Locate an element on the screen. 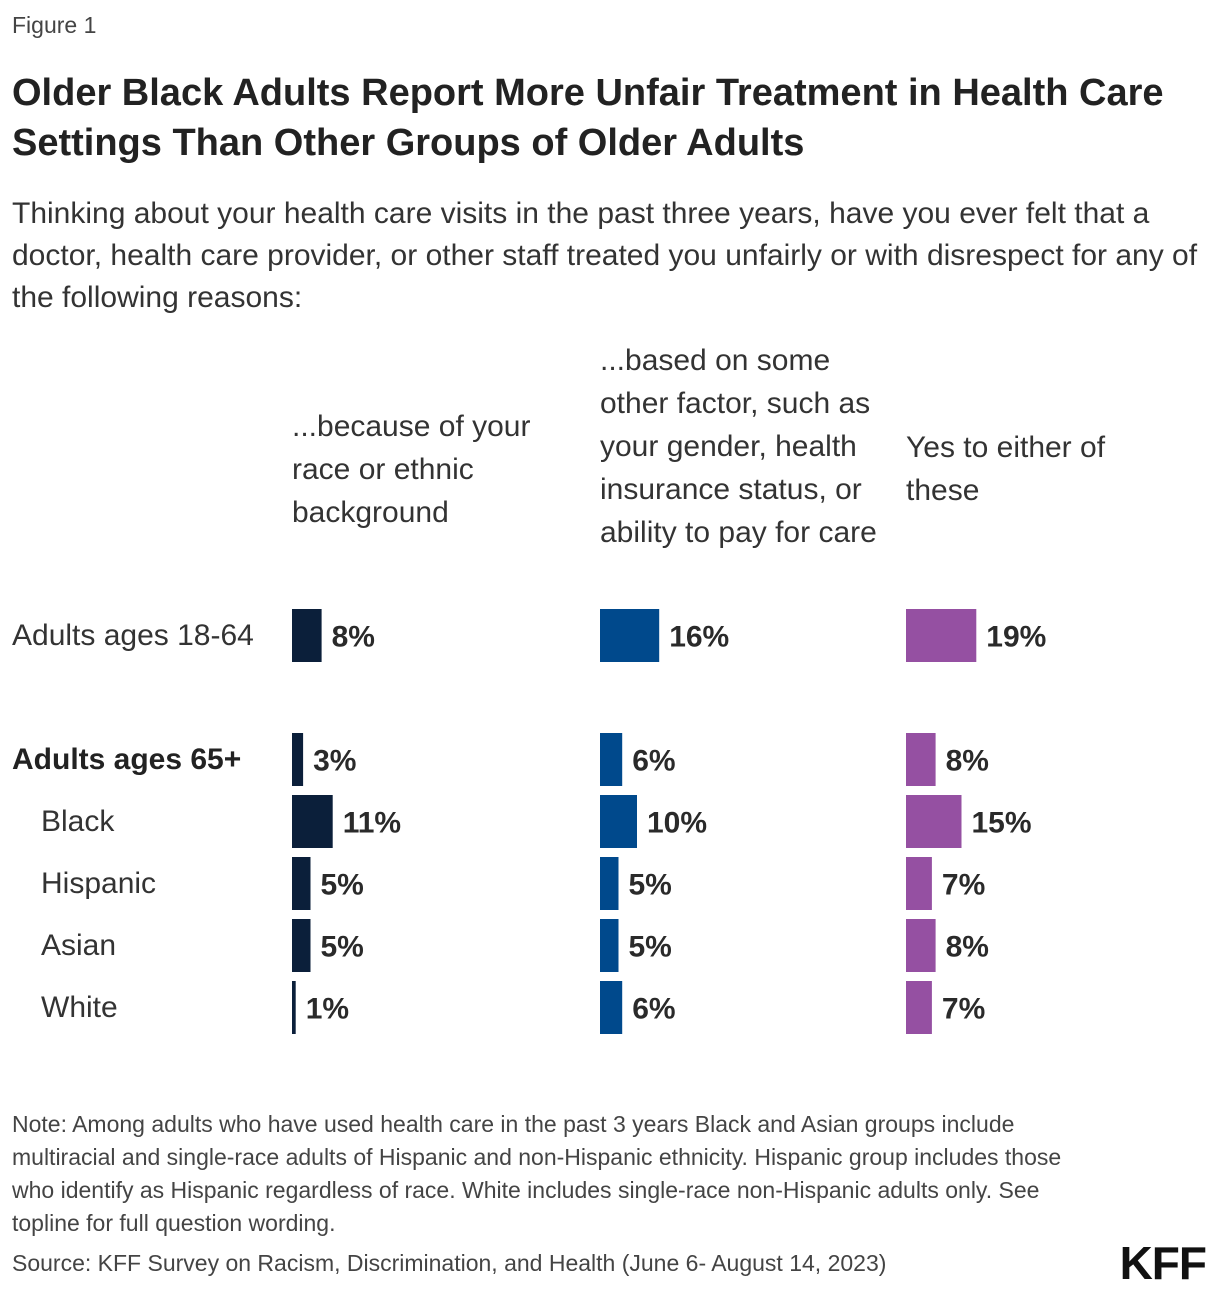 The width and height of the screenshot is (1220, 1294). row-label-adults-65-plus: Adults ages 65+ is located at coordinates (127, 759).